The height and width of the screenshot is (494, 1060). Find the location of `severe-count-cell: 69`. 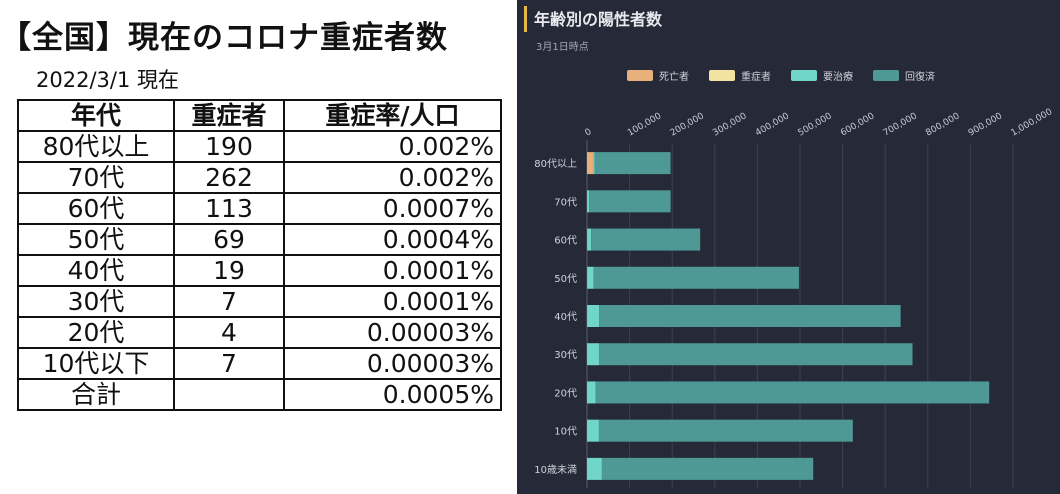

severe-count-cell: 69 is located at coordinates (229, 239).